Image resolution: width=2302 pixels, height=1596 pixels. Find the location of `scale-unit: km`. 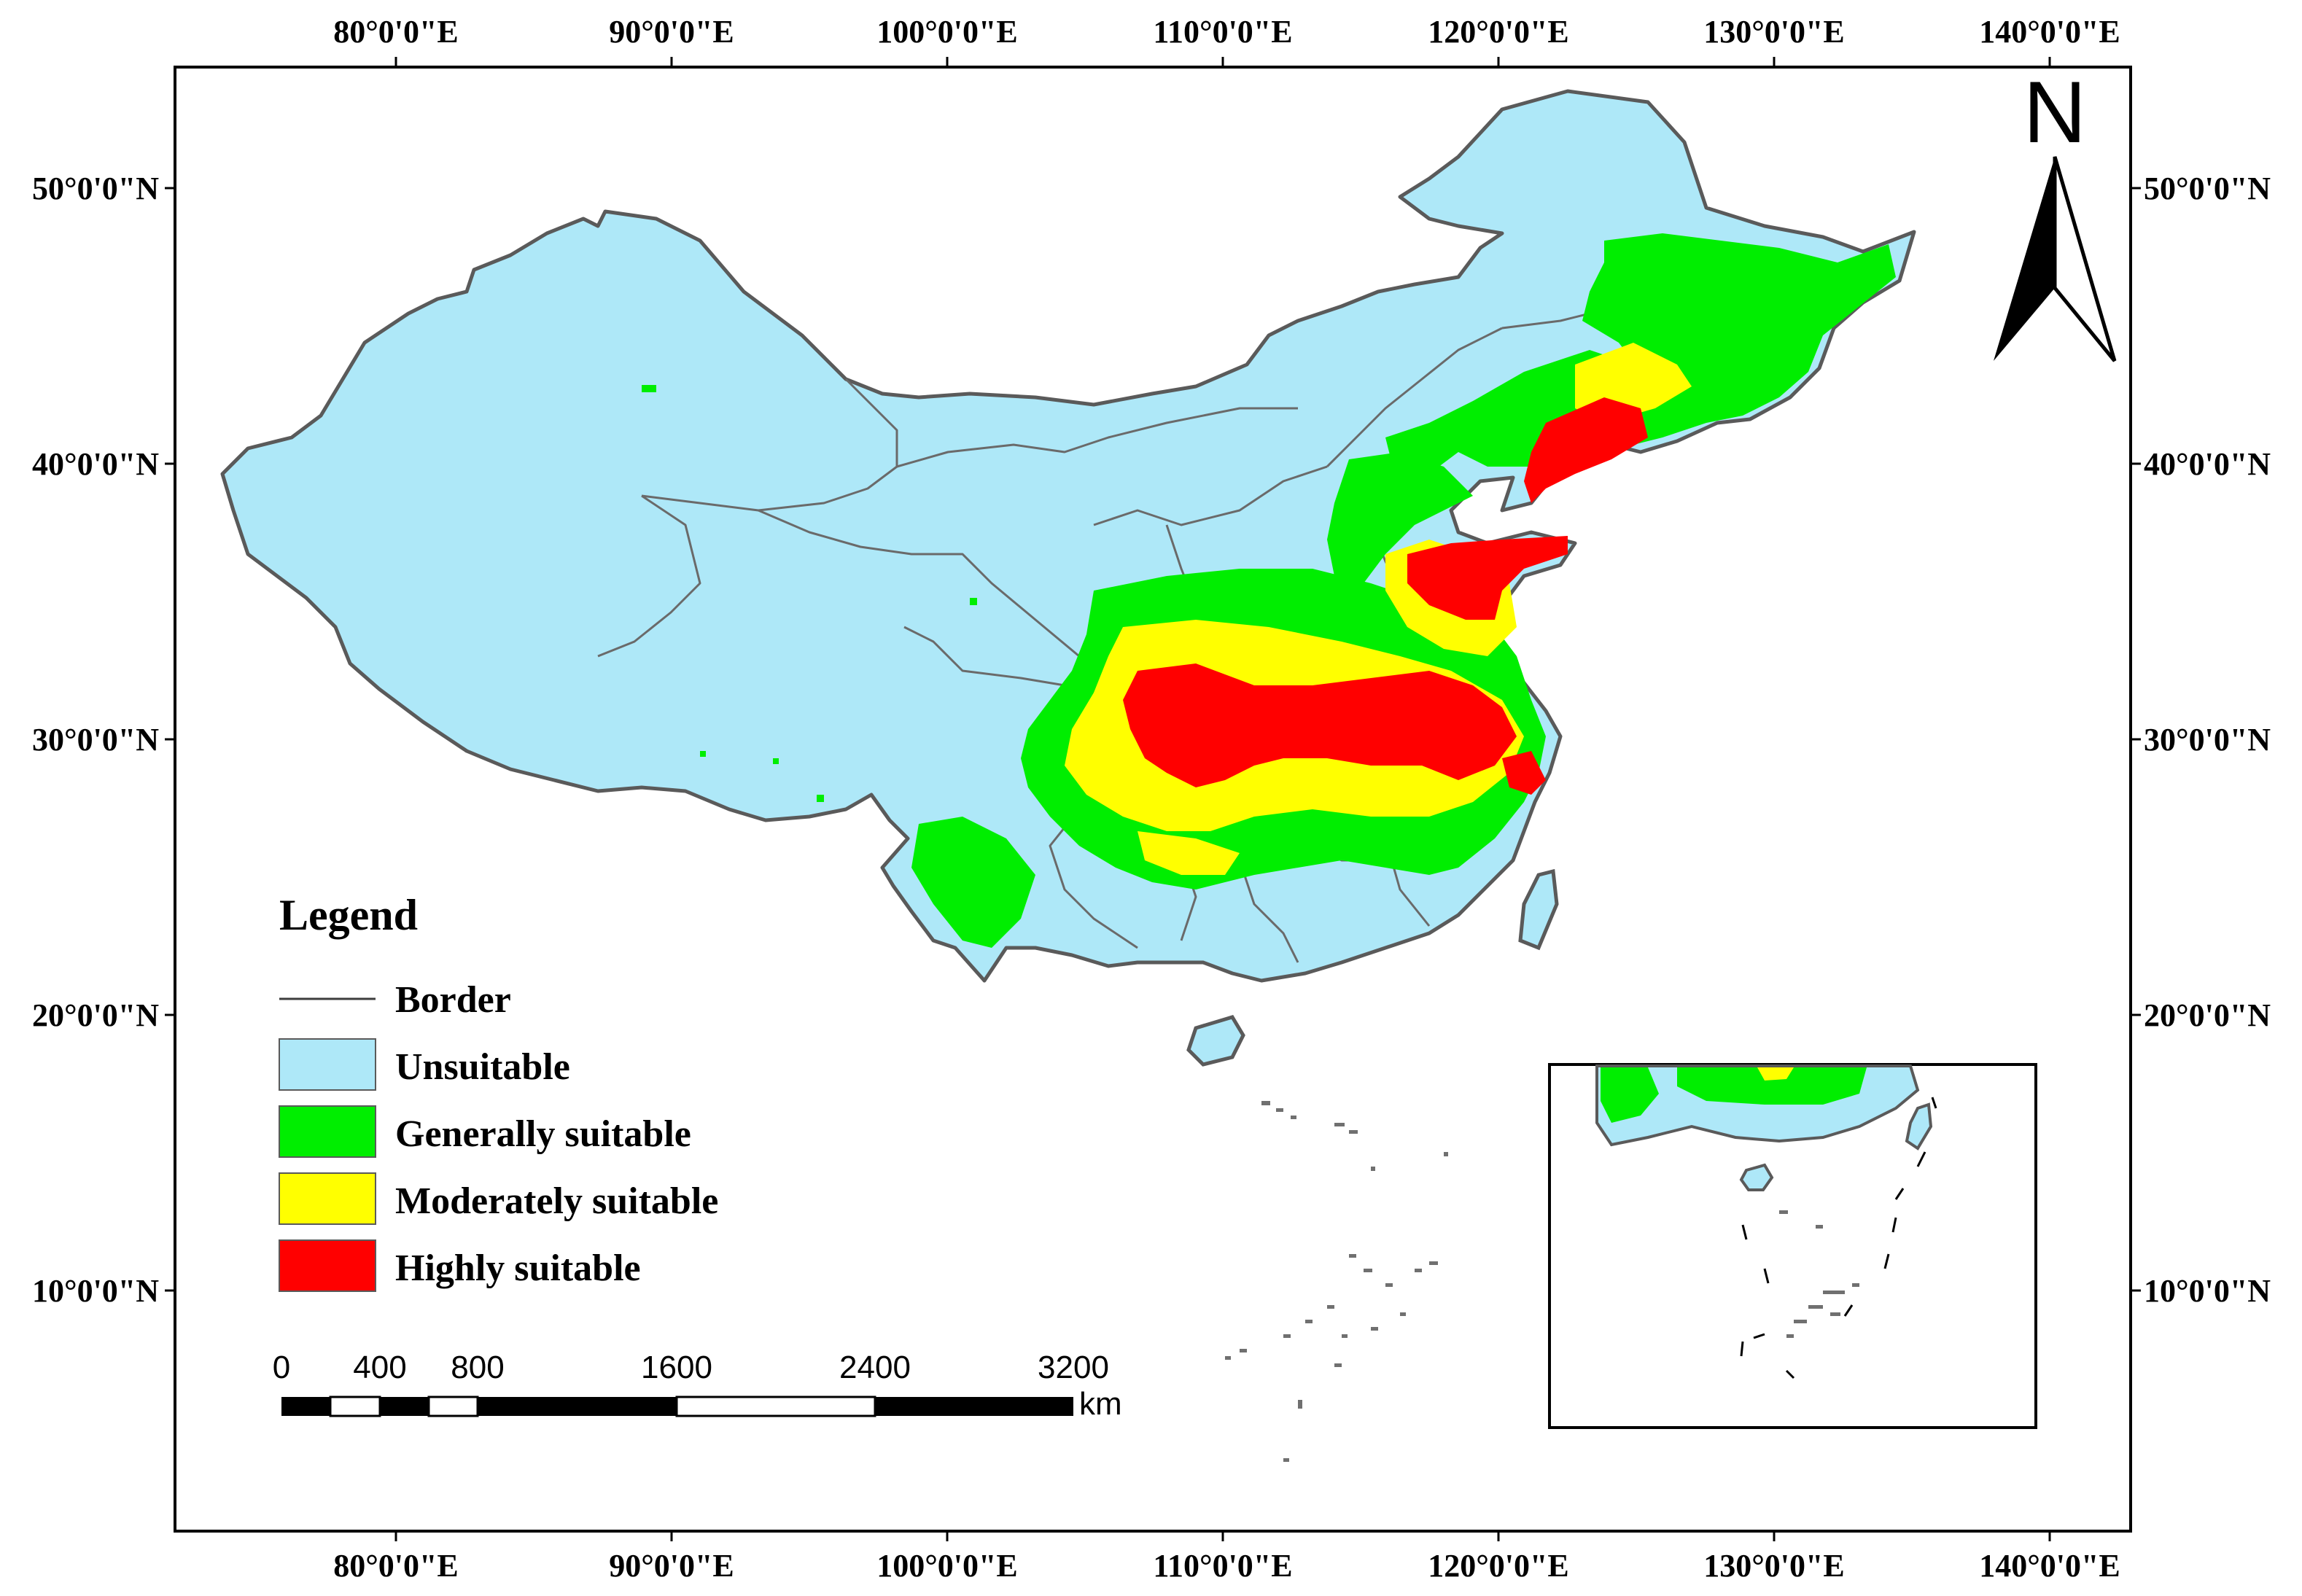

scale-unit: km is located at coordinates (1100, 1404).